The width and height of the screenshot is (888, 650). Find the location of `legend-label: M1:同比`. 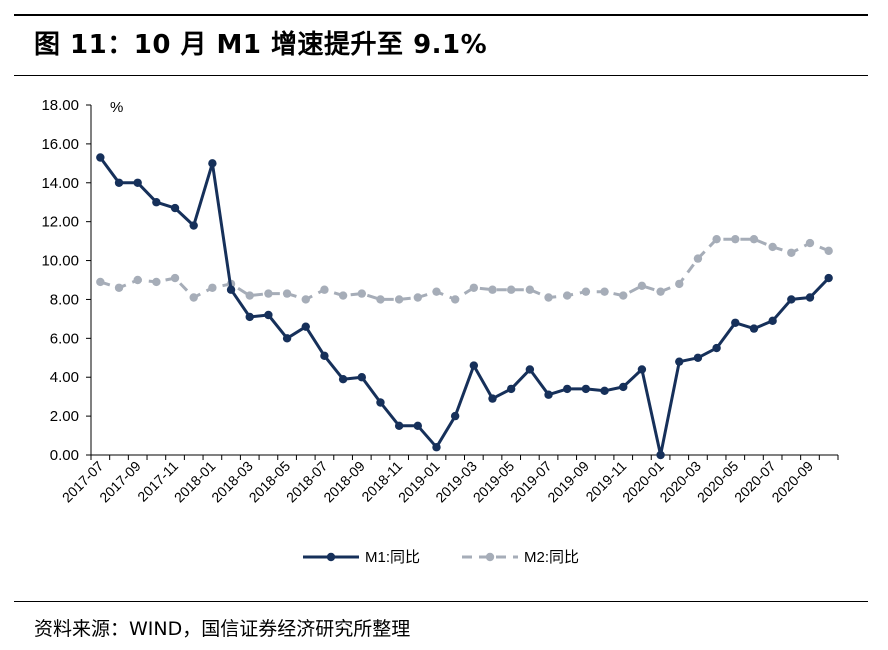

legend-label: M1:同比 is located at coordinates (392, 557).